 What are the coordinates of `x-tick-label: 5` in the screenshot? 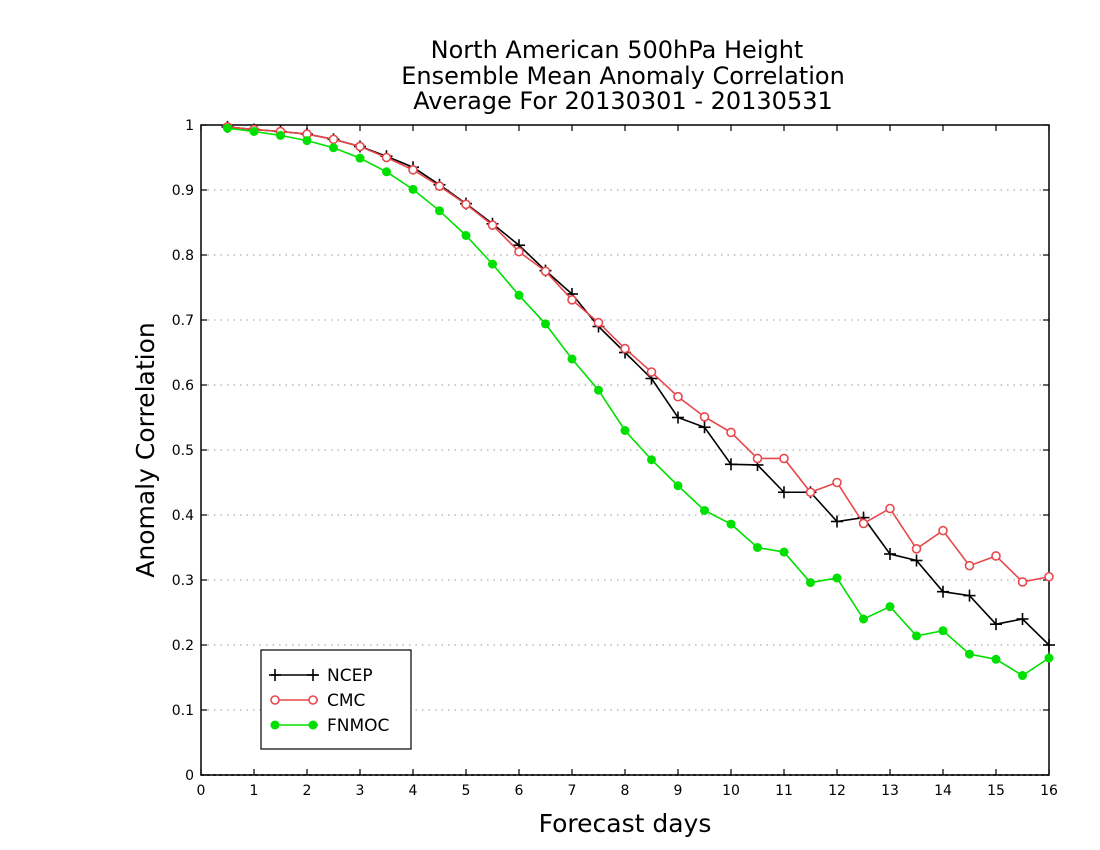 It's located at (466, 791).